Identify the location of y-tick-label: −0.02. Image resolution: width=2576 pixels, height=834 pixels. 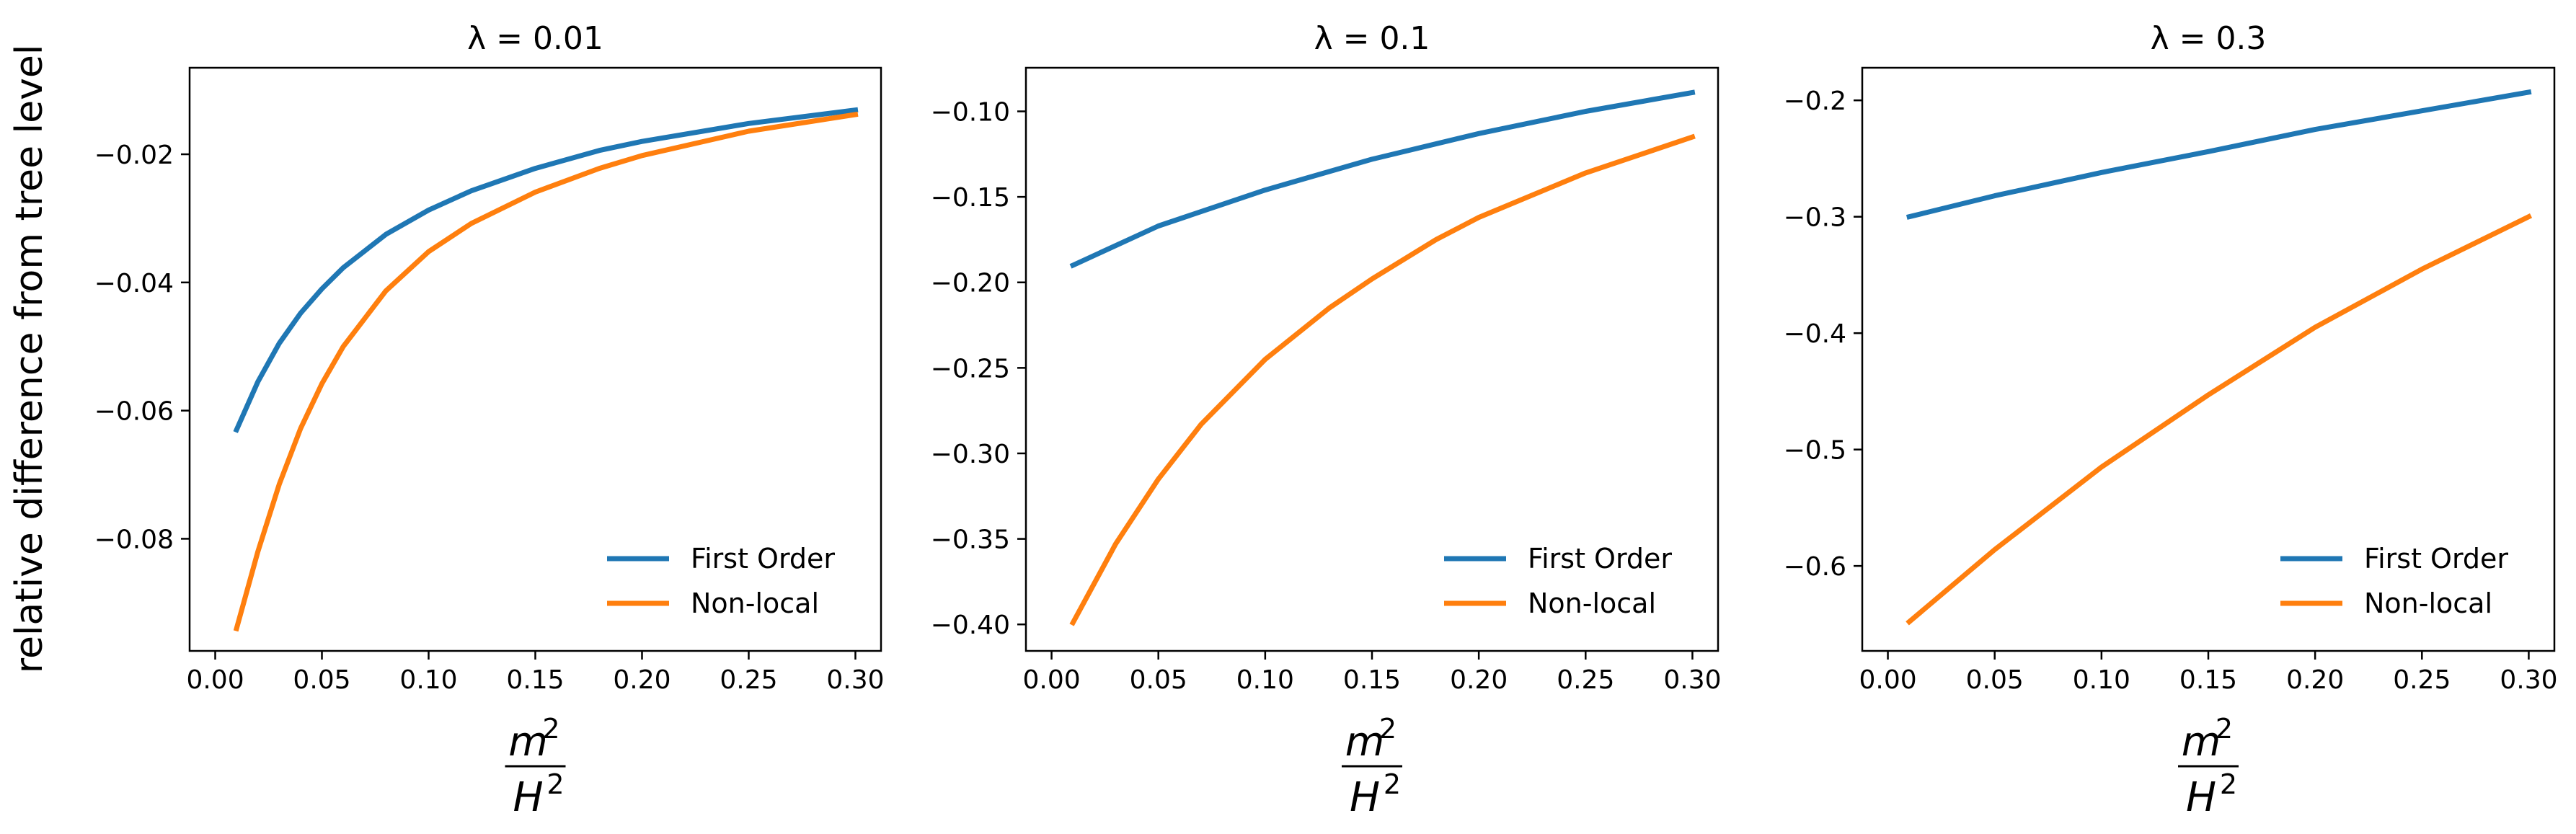
(134, 155).